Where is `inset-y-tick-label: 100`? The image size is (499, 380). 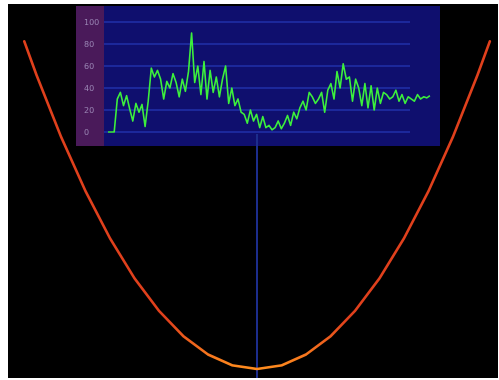
inset-y-tick-label: 100 is located at coordinates (91, 22).